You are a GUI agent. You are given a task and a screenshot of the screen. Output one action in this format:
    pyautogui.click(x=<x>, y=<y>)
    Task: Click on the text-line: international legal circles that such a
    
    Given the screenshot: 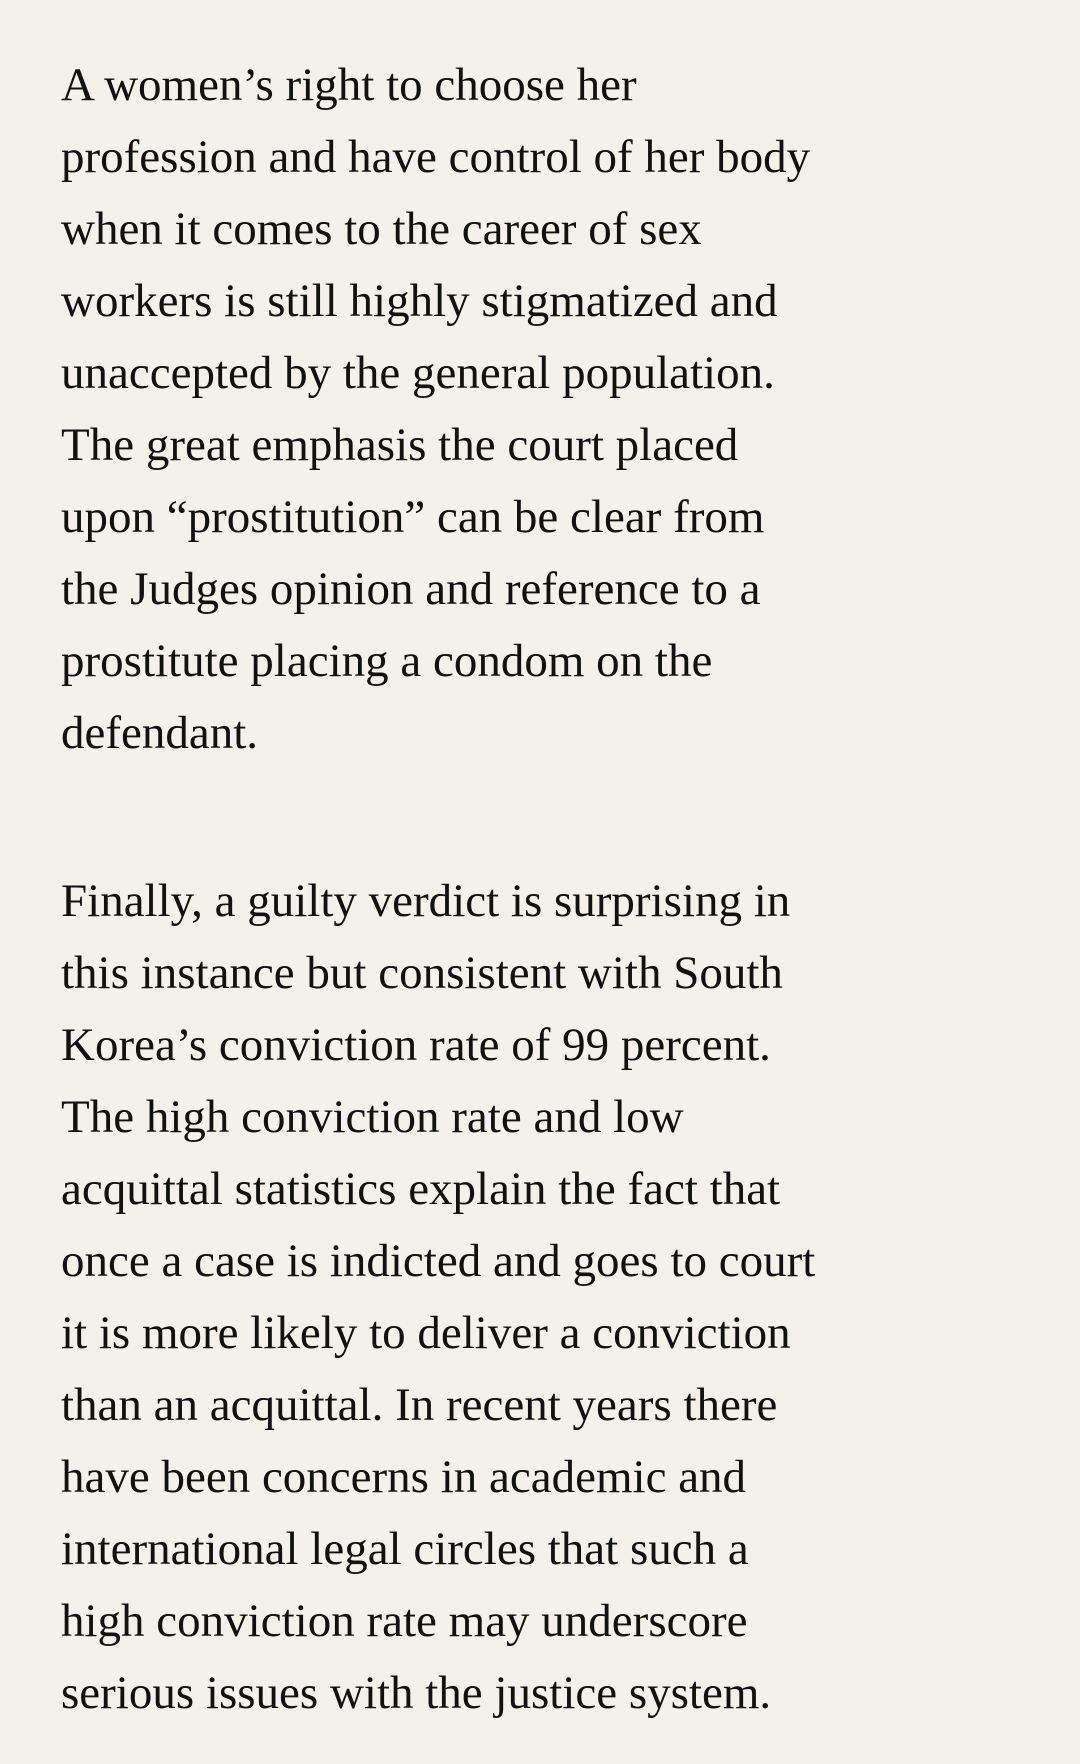 What is the action you would take?
    pyautogui.click(x=405, y=1549)
    